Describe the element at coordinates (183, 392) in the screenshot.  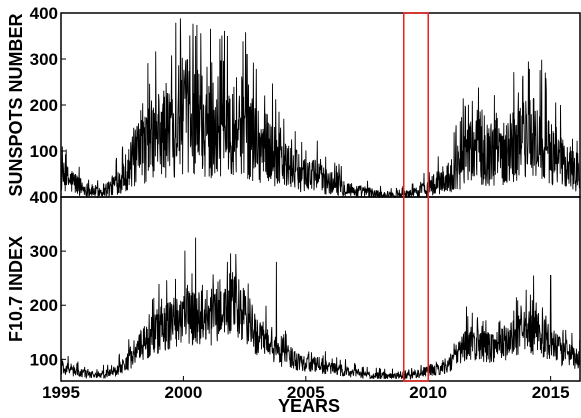
I see `x-tick-label-2000: 2000` at that location.